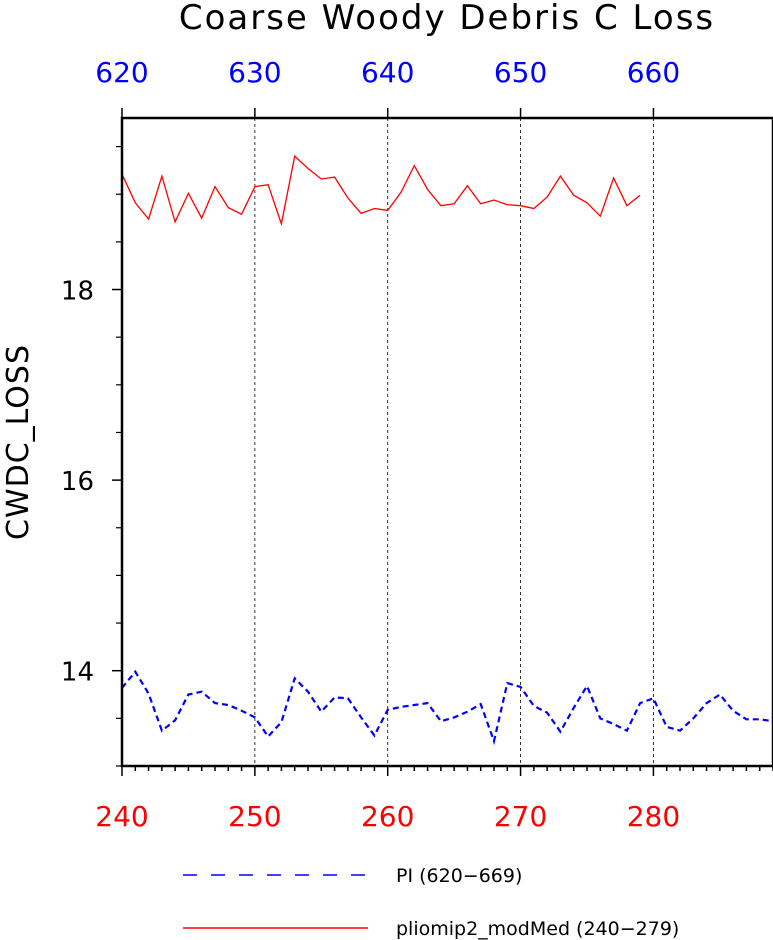 The height and width of the screenshot is (940, 773). What do you see at coordinates (77, 673) in the screenshot?
I see `y-tick-label-14: 14` at bounding box center [77, 673].